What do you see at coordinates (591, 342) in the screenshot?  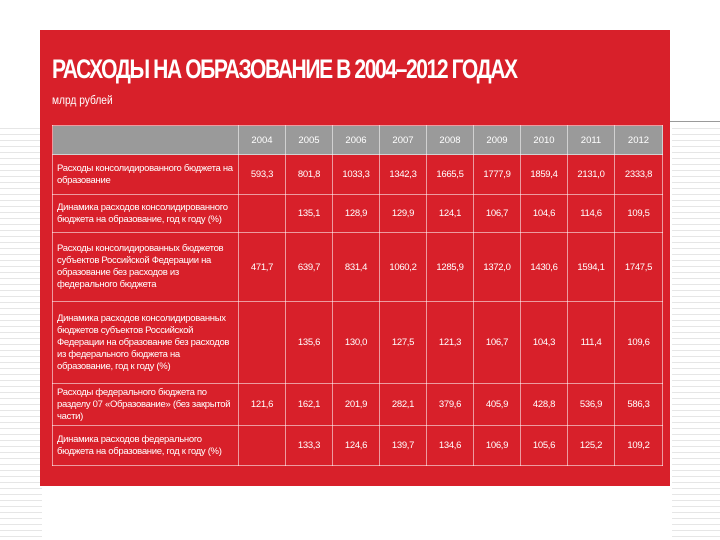 I see `table-cell: 111,4` at bounding box center [591, 342].